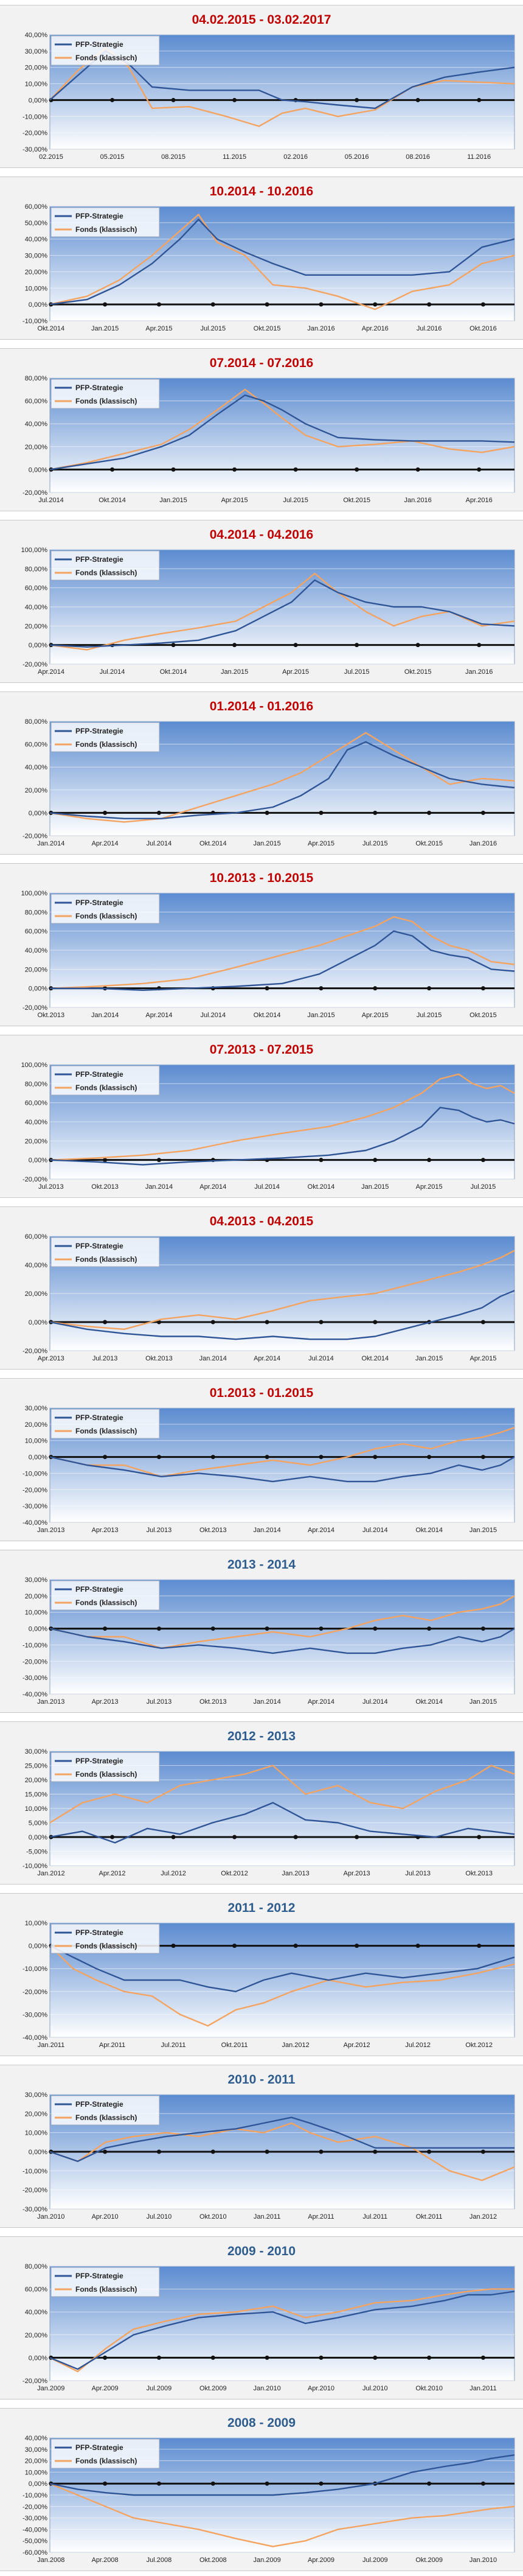 This screenshot has height=2576, width=523. Describe the element at coordinates (37, 223) in the screenshot. I see `y-tick-label: 50,00%` at that location.